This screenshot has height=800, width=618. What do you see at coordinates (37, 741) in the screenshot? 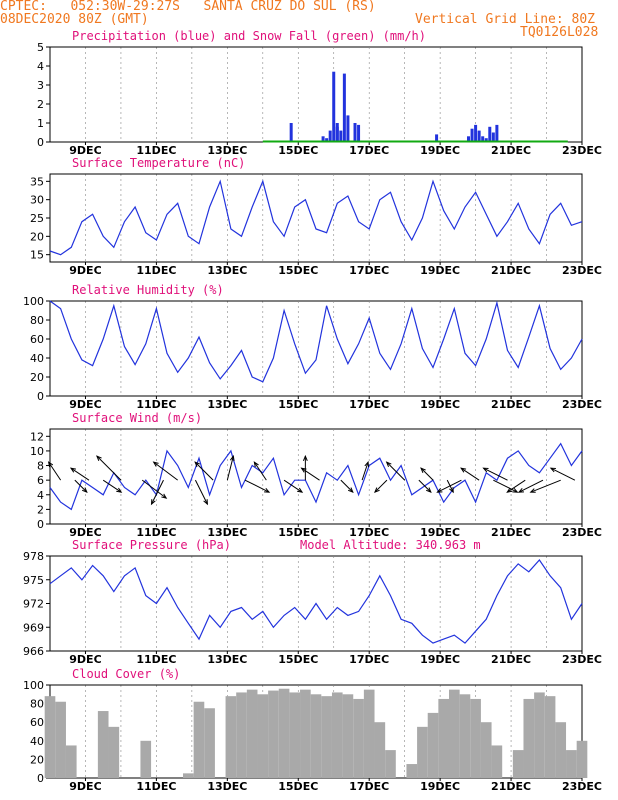
I see `y-tick-label: 40` at bounding box center [37, 741].